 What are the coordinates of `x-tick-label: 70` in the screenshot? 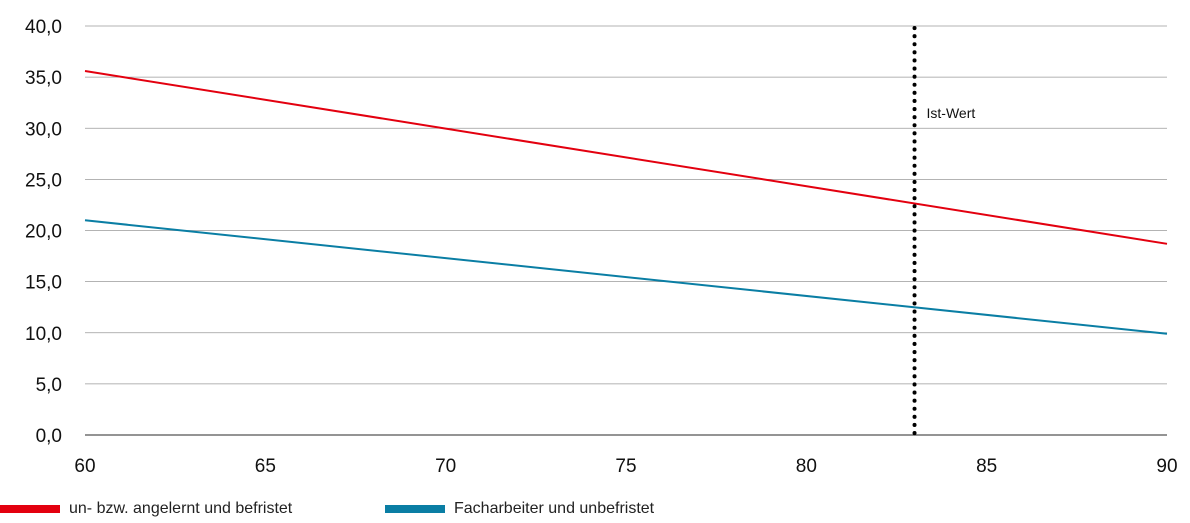 It's located at (445, 466).